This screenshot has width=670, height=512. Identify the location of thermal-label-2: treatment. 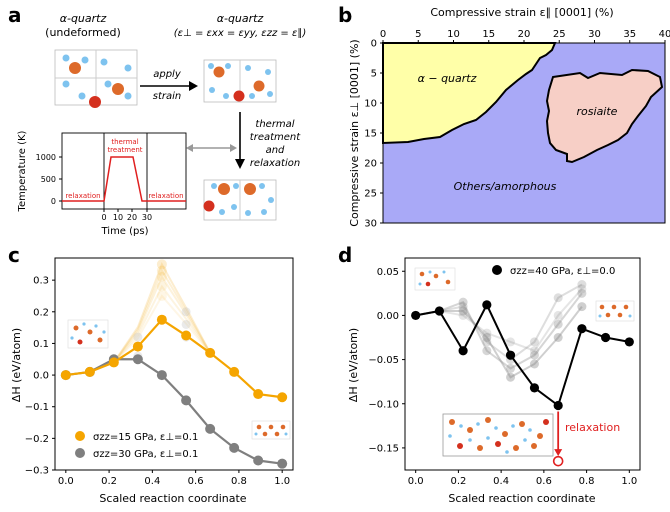
(275, 137).